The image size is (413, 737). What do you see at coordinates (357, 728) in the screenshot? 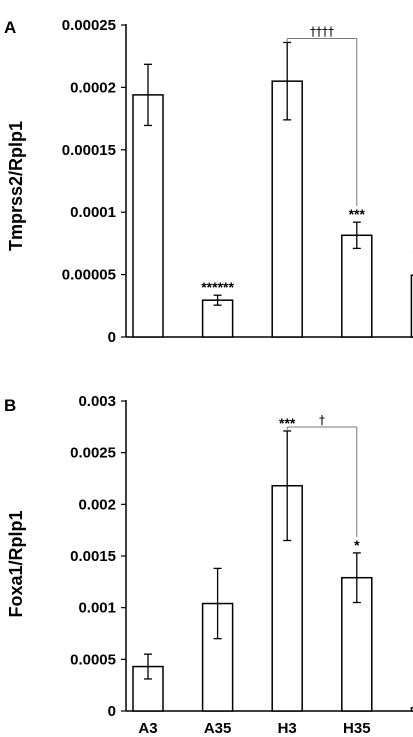
I see `x-tick-label-h35: H35` at bounding box center [357, 728].